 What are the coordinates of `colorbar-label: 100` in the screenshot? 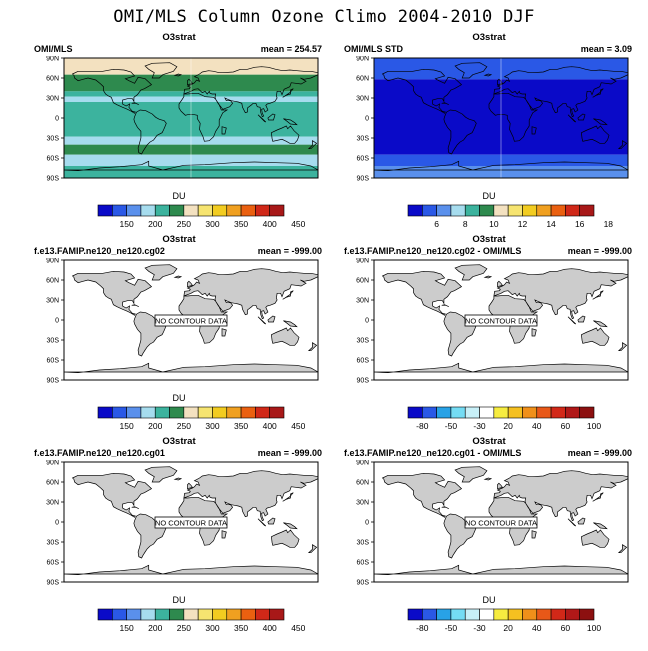 It's located at (594, 426).